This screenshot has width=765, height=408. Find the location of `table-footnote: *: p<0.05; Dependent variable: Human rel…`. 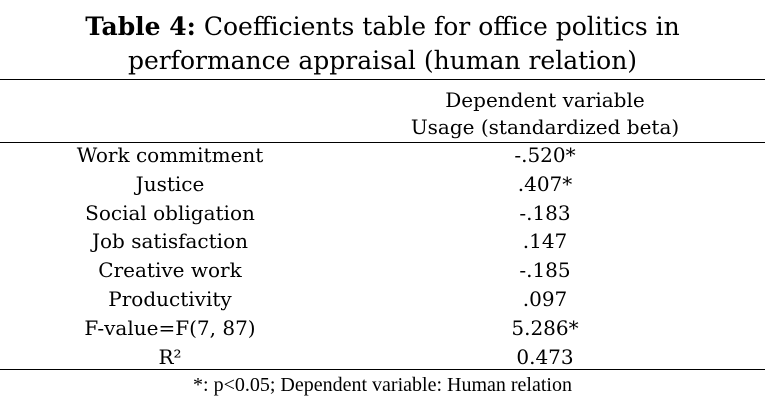

table-footnote: *: p<0.05; Dependent variable: Human rel… is located at coordinates (382, 385).